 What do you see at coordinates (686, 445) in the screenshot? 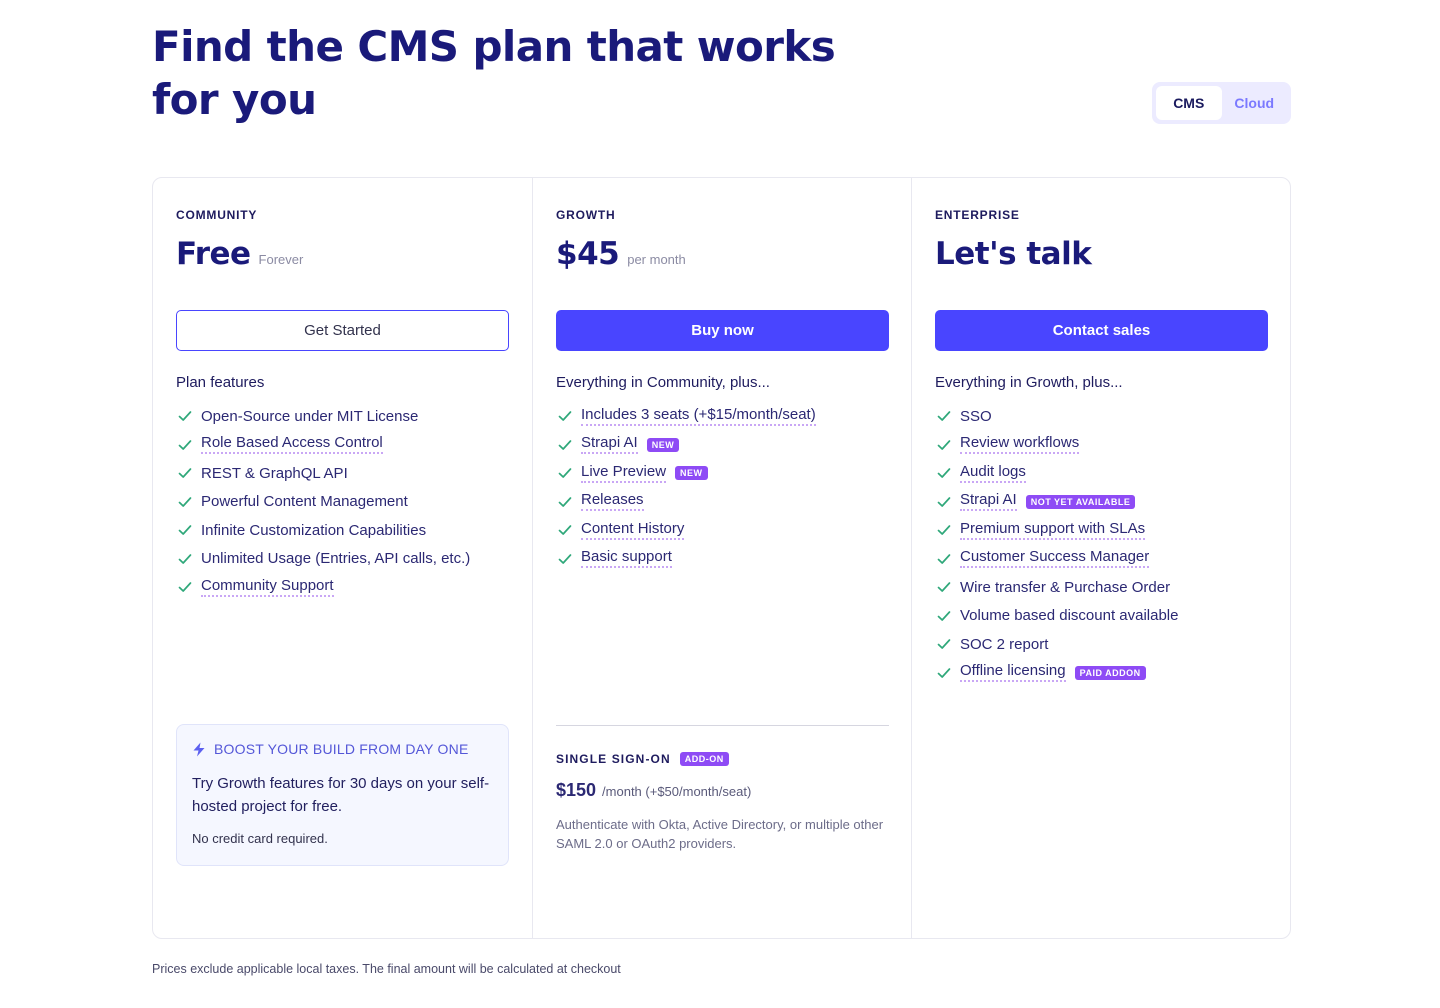
I see `feature-item: Strapi AI NEW` at bounding box center [686, 445].